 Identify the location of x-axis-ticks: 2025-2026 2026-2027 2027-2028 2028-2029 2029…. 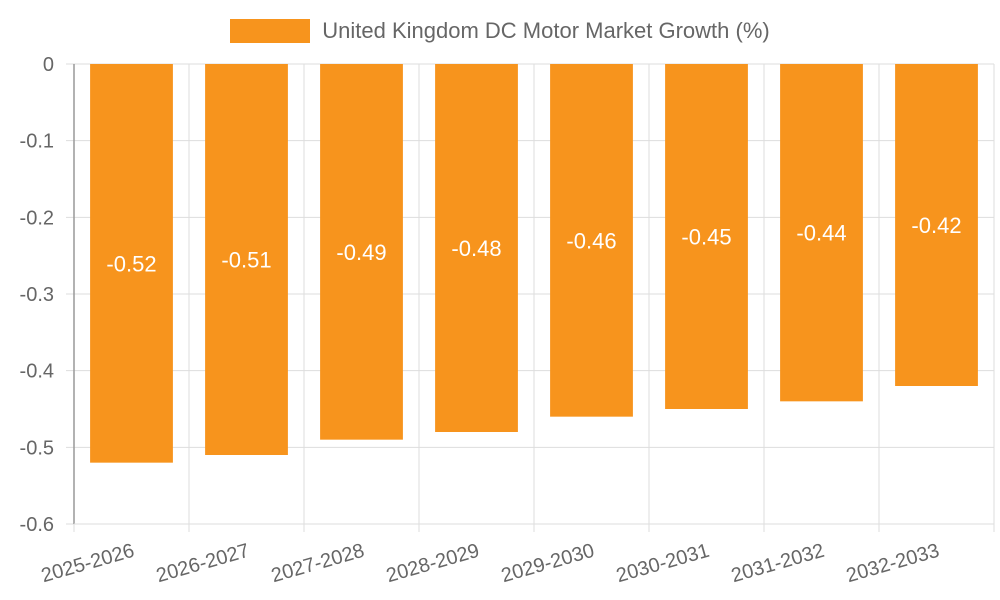
(490, 564).